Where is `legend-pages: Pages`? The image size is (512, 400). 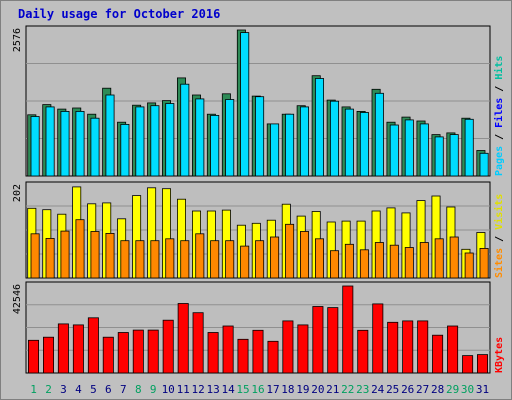 legend-pages: Pages is located at coordinates (499, 161).